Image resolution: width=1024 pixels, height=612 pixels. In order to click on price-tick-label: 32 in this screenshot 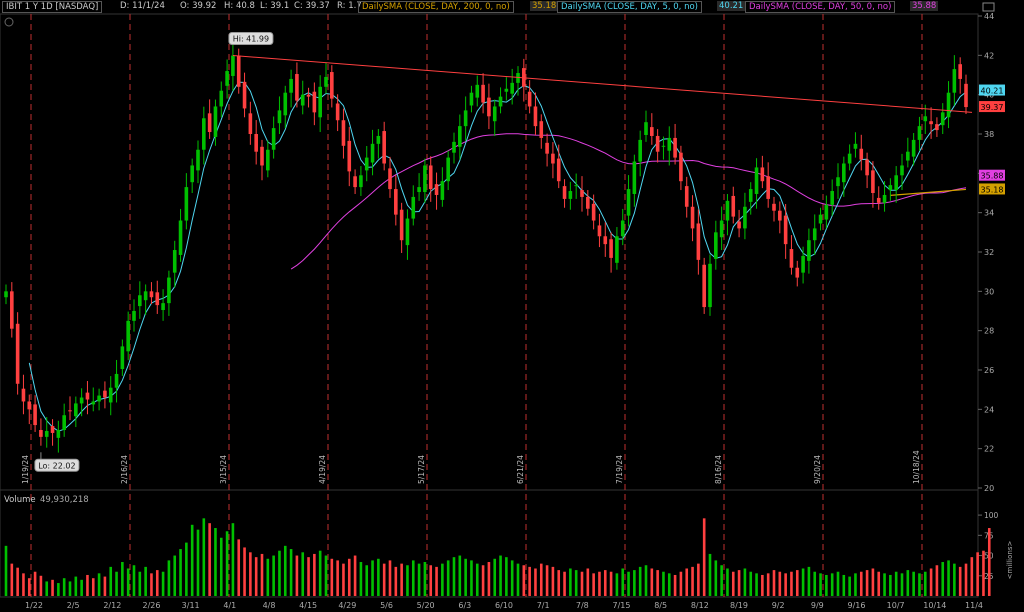, I will do `click(989, 252)`.